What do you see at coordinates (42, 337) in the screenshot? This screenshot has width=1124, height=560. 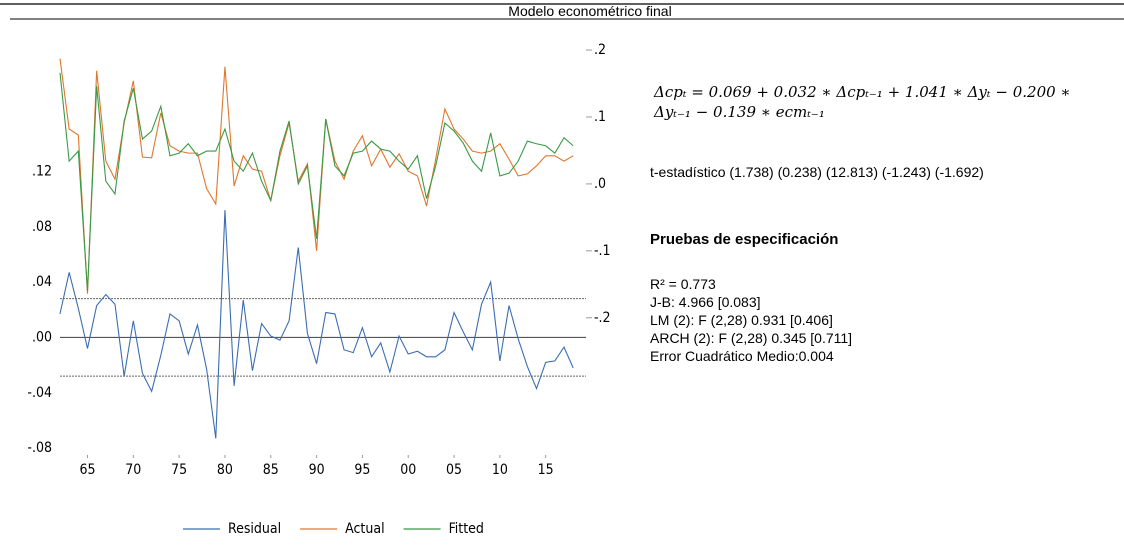 I see `y-tick-label: .00` at bounding box center [42, 337].